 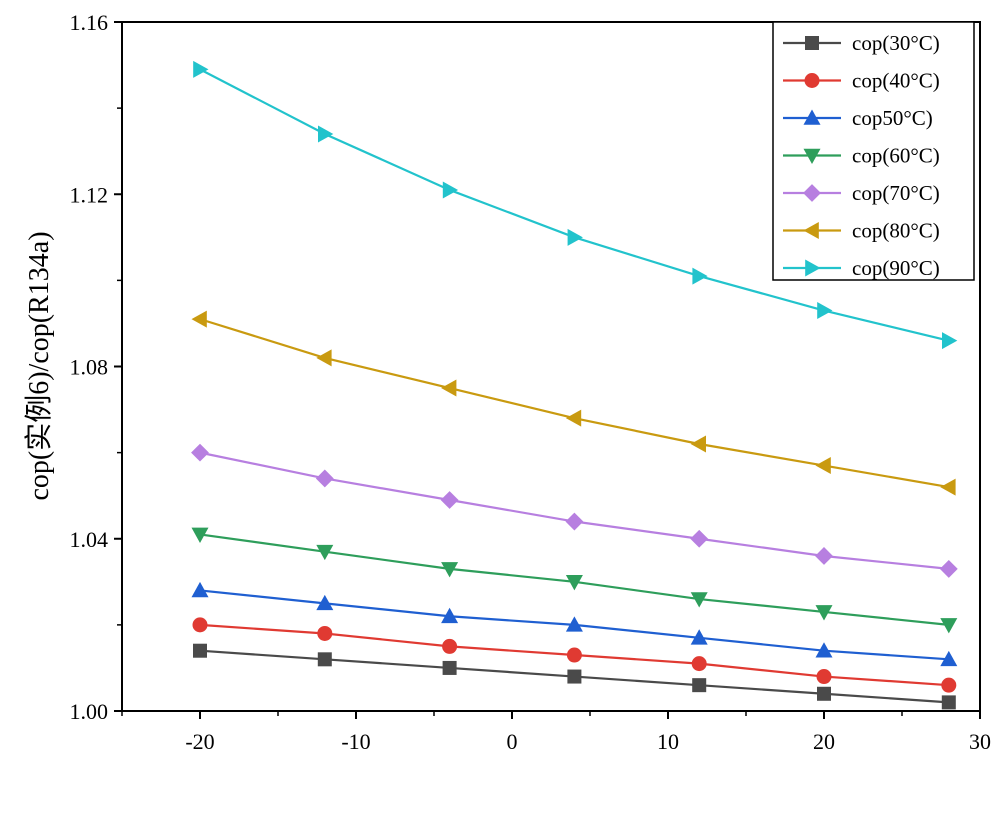 What do you see at coordinates (892, 118) in the screenshot?
I see `legend-label: cop50°C)` at bounding box center [892, 118].